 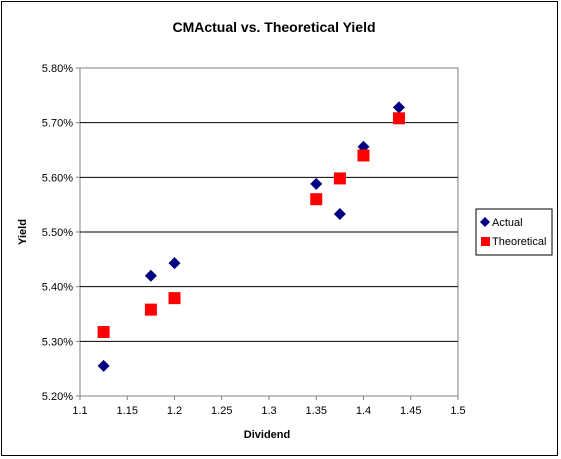 I want to click on y-tick-label: 5.60%, so click(x=57, y=178).